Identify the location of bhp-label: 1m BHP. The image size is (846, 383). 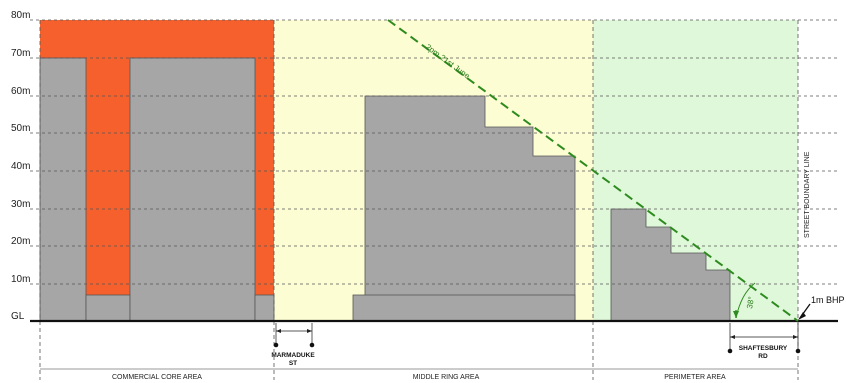
(828, 300).